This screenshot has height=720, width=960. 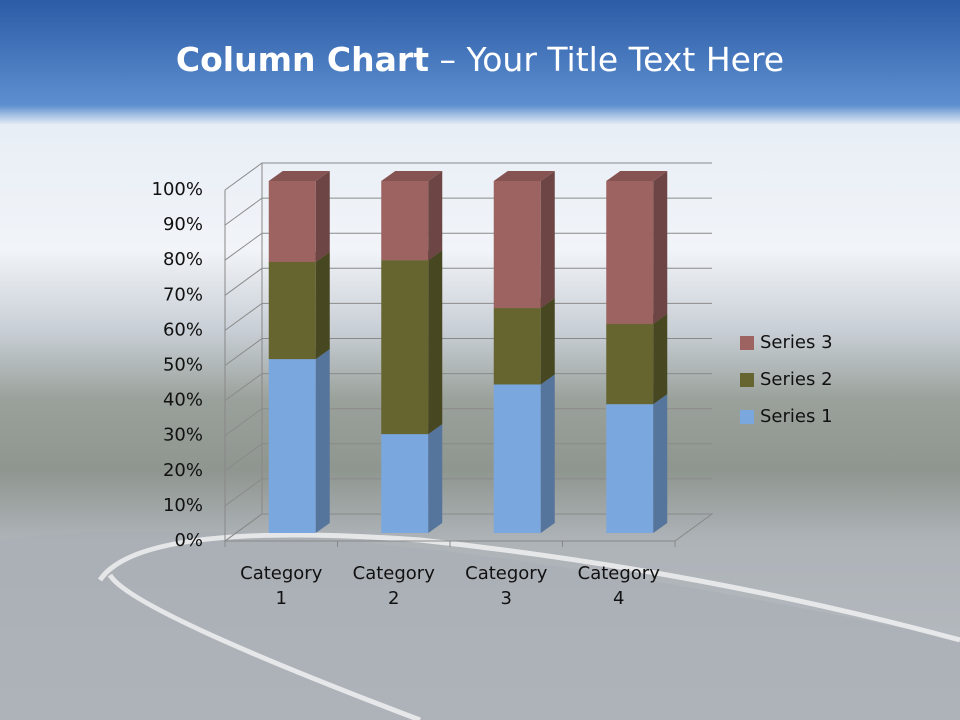 What do you see at coordinates (183, 329) in the screenshot?
I see `y-tick-label: 60%` at bounding box center [183, 329].